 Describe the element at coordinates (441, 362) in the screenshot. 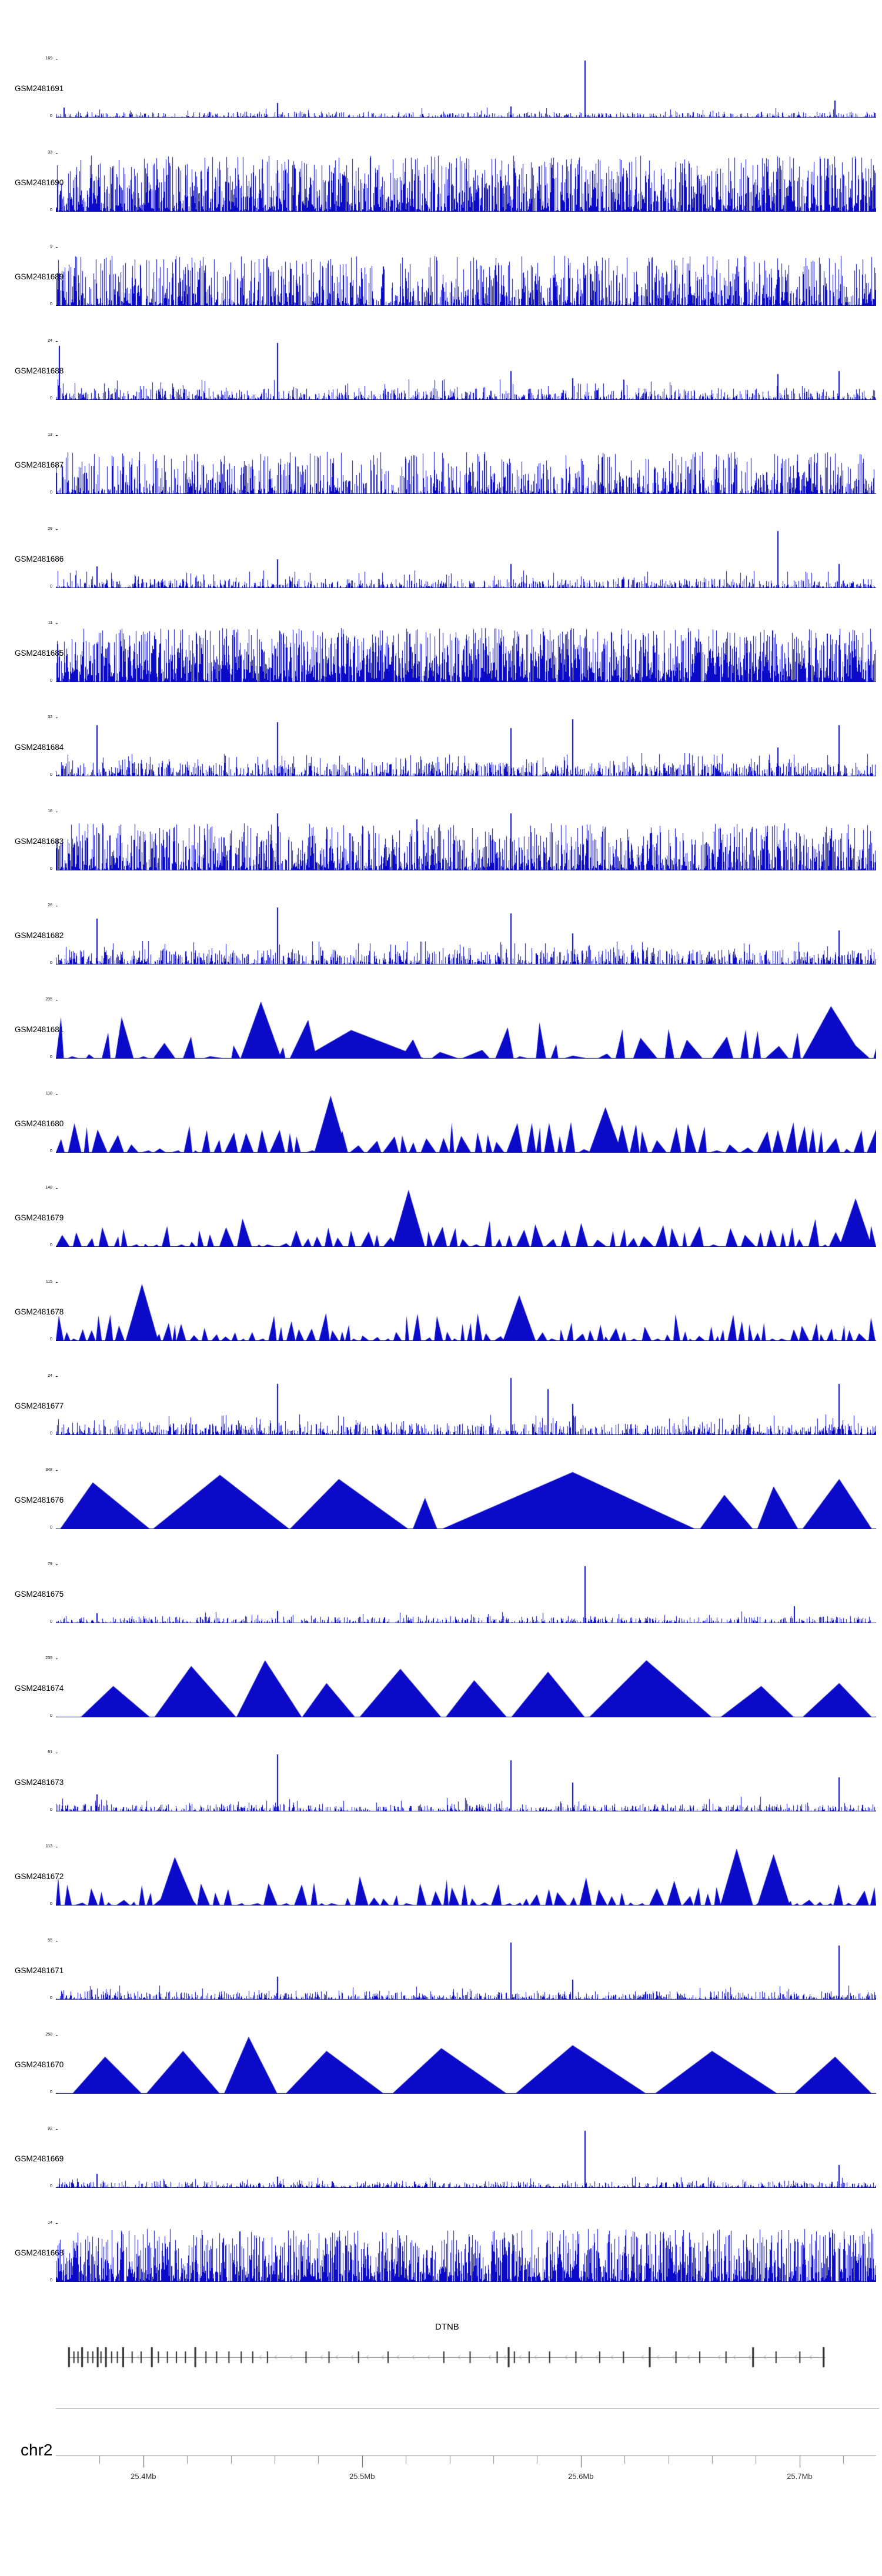

I see `track-row: GSM2481688 24 0` at that location.